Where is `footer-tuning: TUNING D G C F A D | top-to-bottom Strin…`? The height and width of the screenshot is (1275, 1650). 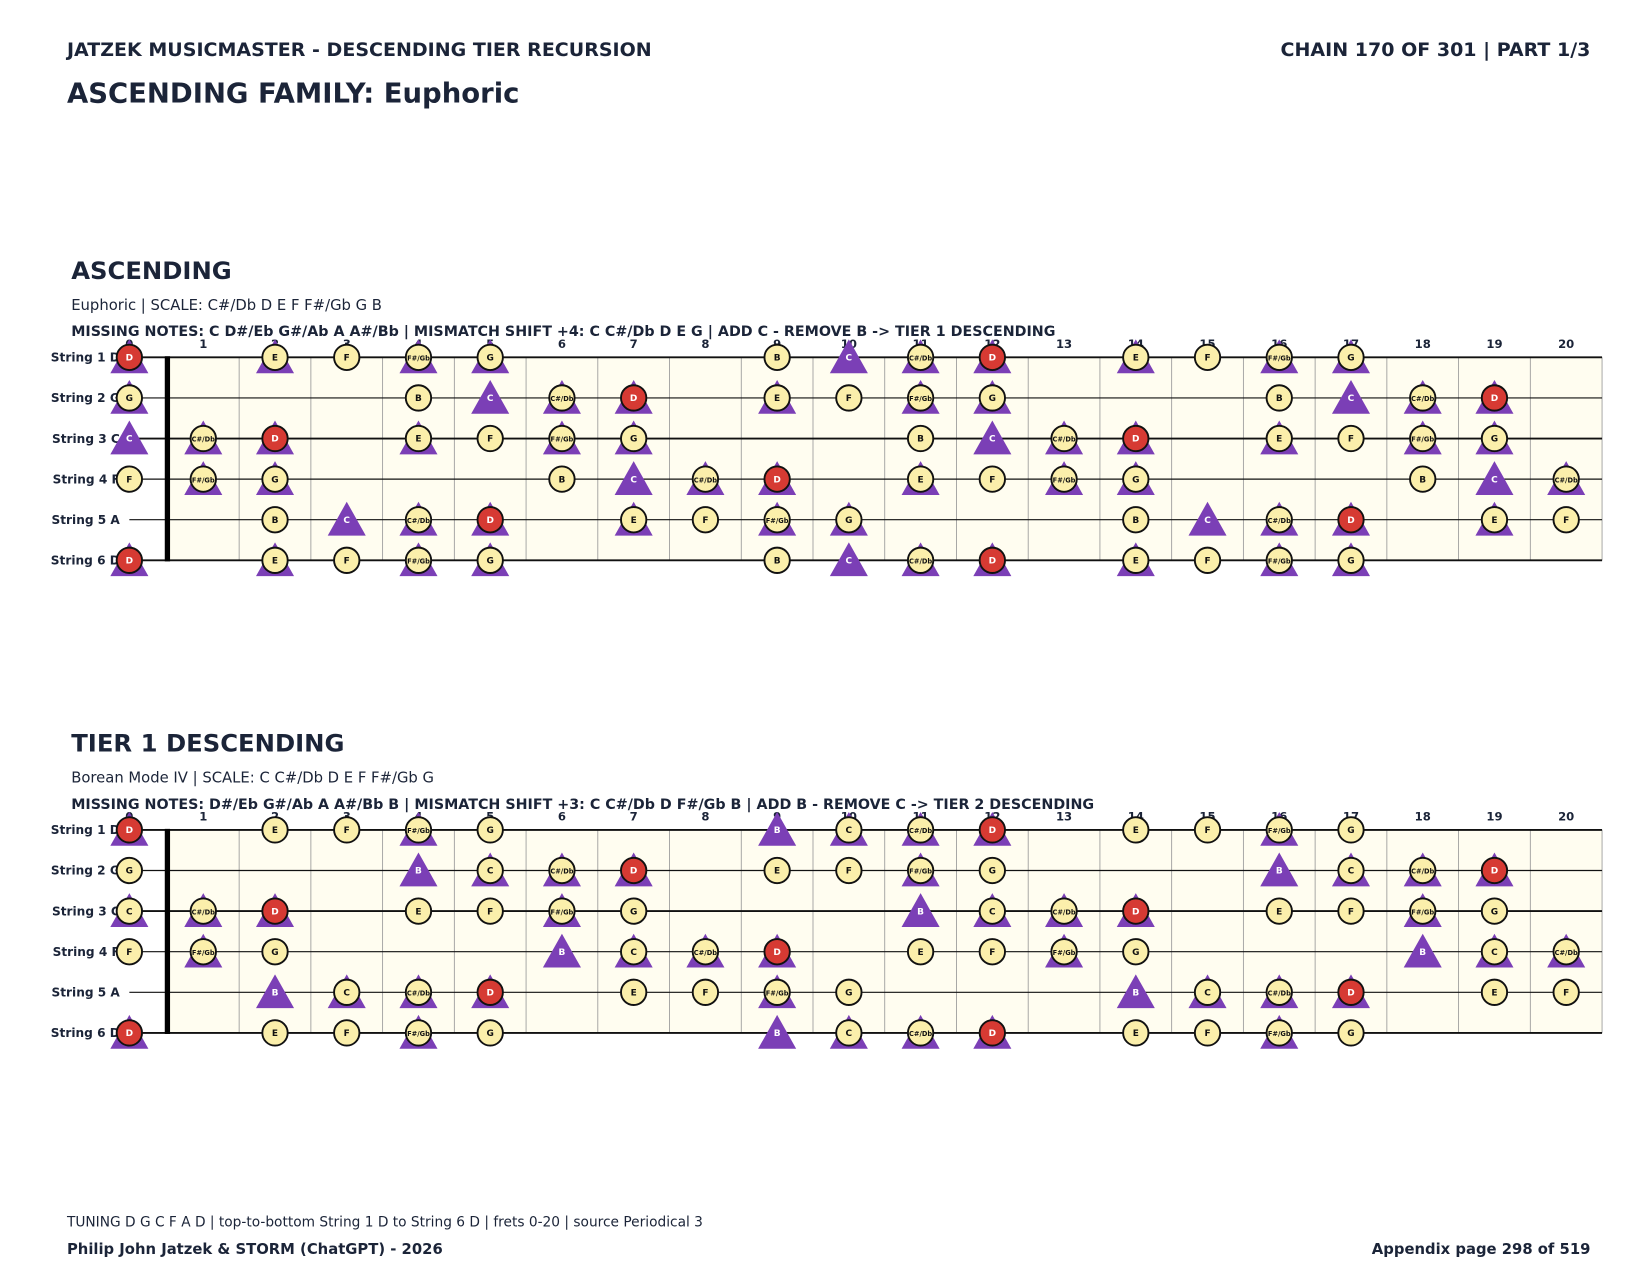 footer-tuning: TUNING D G C F A D | top-to-bottom Strin… is located at coordinates (384, 1222).